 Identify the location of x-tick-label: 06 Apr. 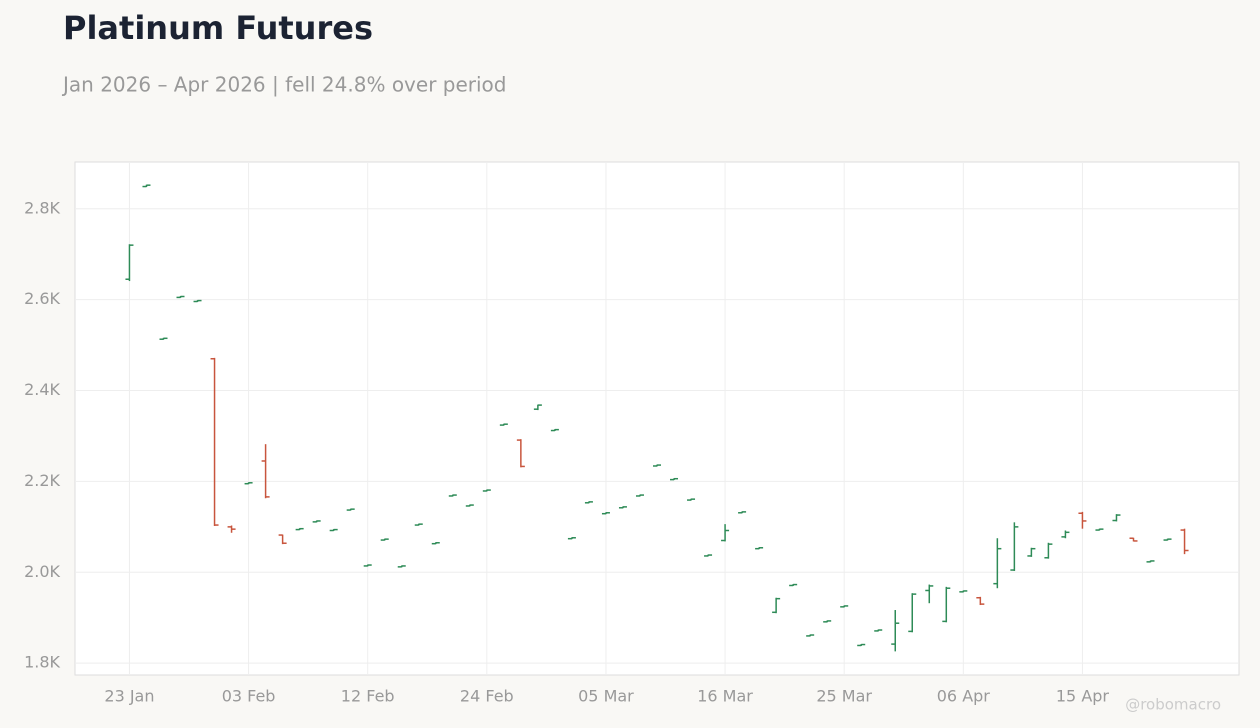
(964, 696).